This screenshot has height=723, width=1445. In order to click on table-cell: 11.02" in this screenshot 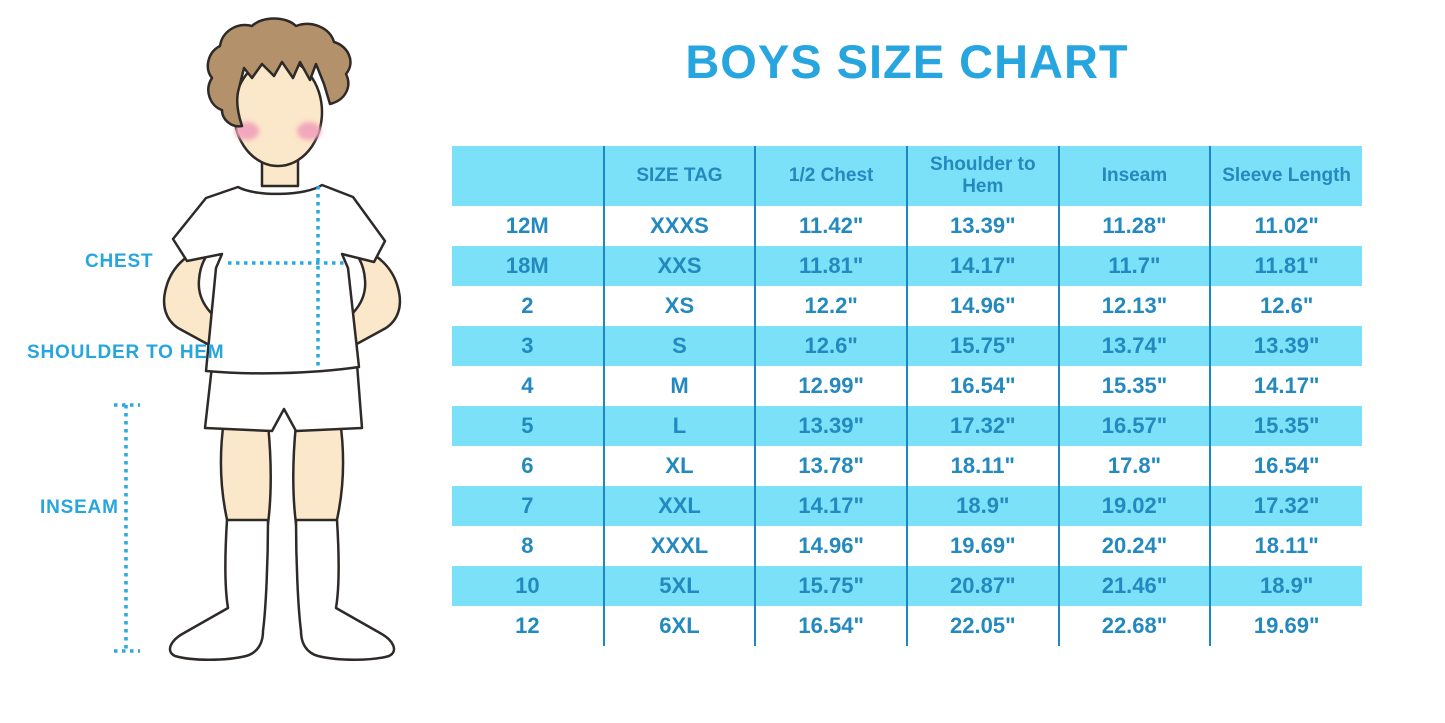, I will do `click(1285, 226)`.